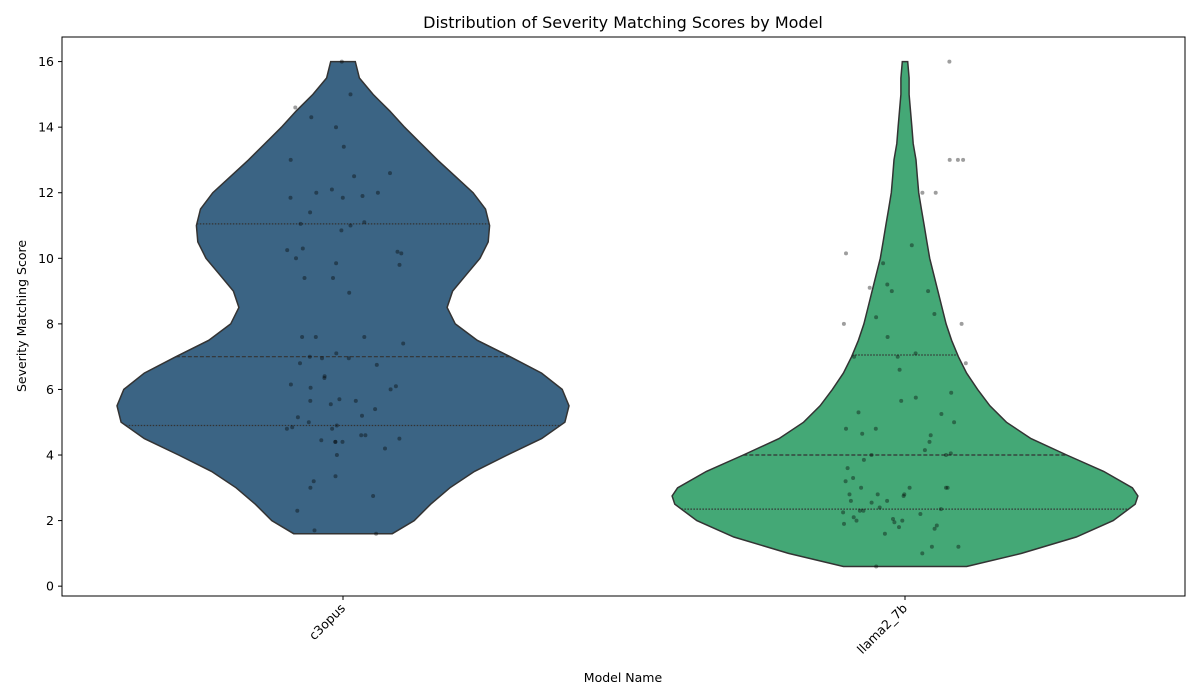 Image resolution: width=1200 pixels, height=700 pixels. Describe the element at coordinates (46, 61) in the screenshot. I see `y-tick-label-16: 16` at that location.